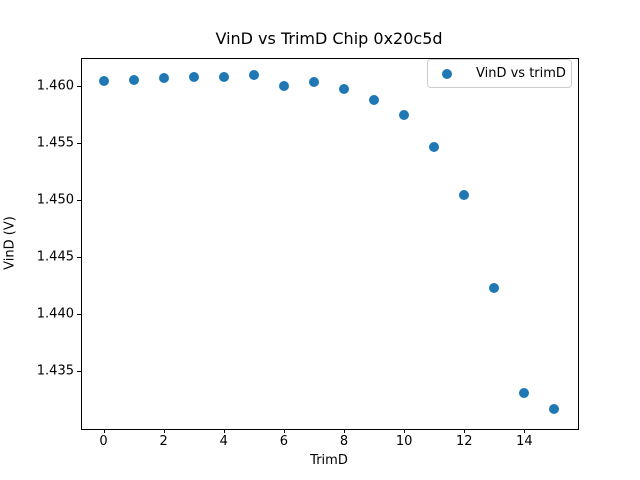 The width and height of the screenshot is (640, 480). I want to click on chart-title: VinD vs TrimD Chip 0x20c5d, so click(329, 38).